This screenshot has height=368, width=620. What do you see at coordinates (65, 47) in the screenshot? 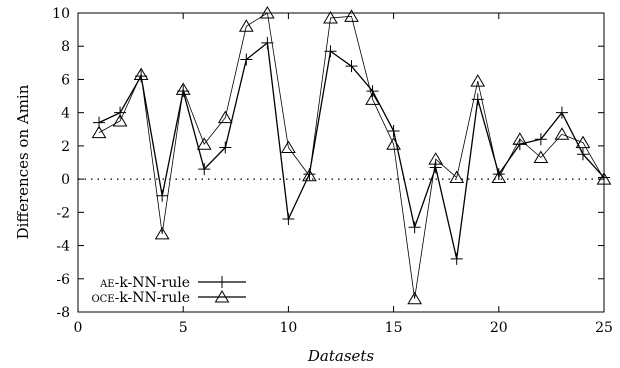
I see `y-tick-label: 8` at bounding box center [65, 47].